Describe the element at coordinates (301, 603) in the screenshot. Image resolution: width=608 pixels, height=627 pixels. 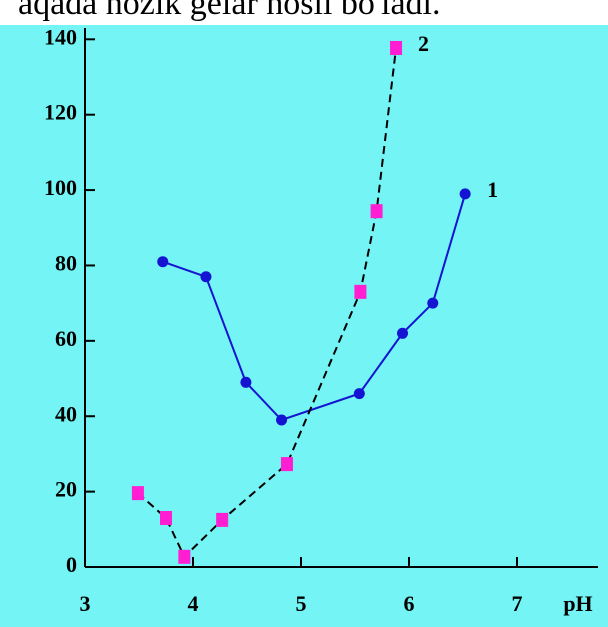
I see `x-tick-label: 5` at that location.